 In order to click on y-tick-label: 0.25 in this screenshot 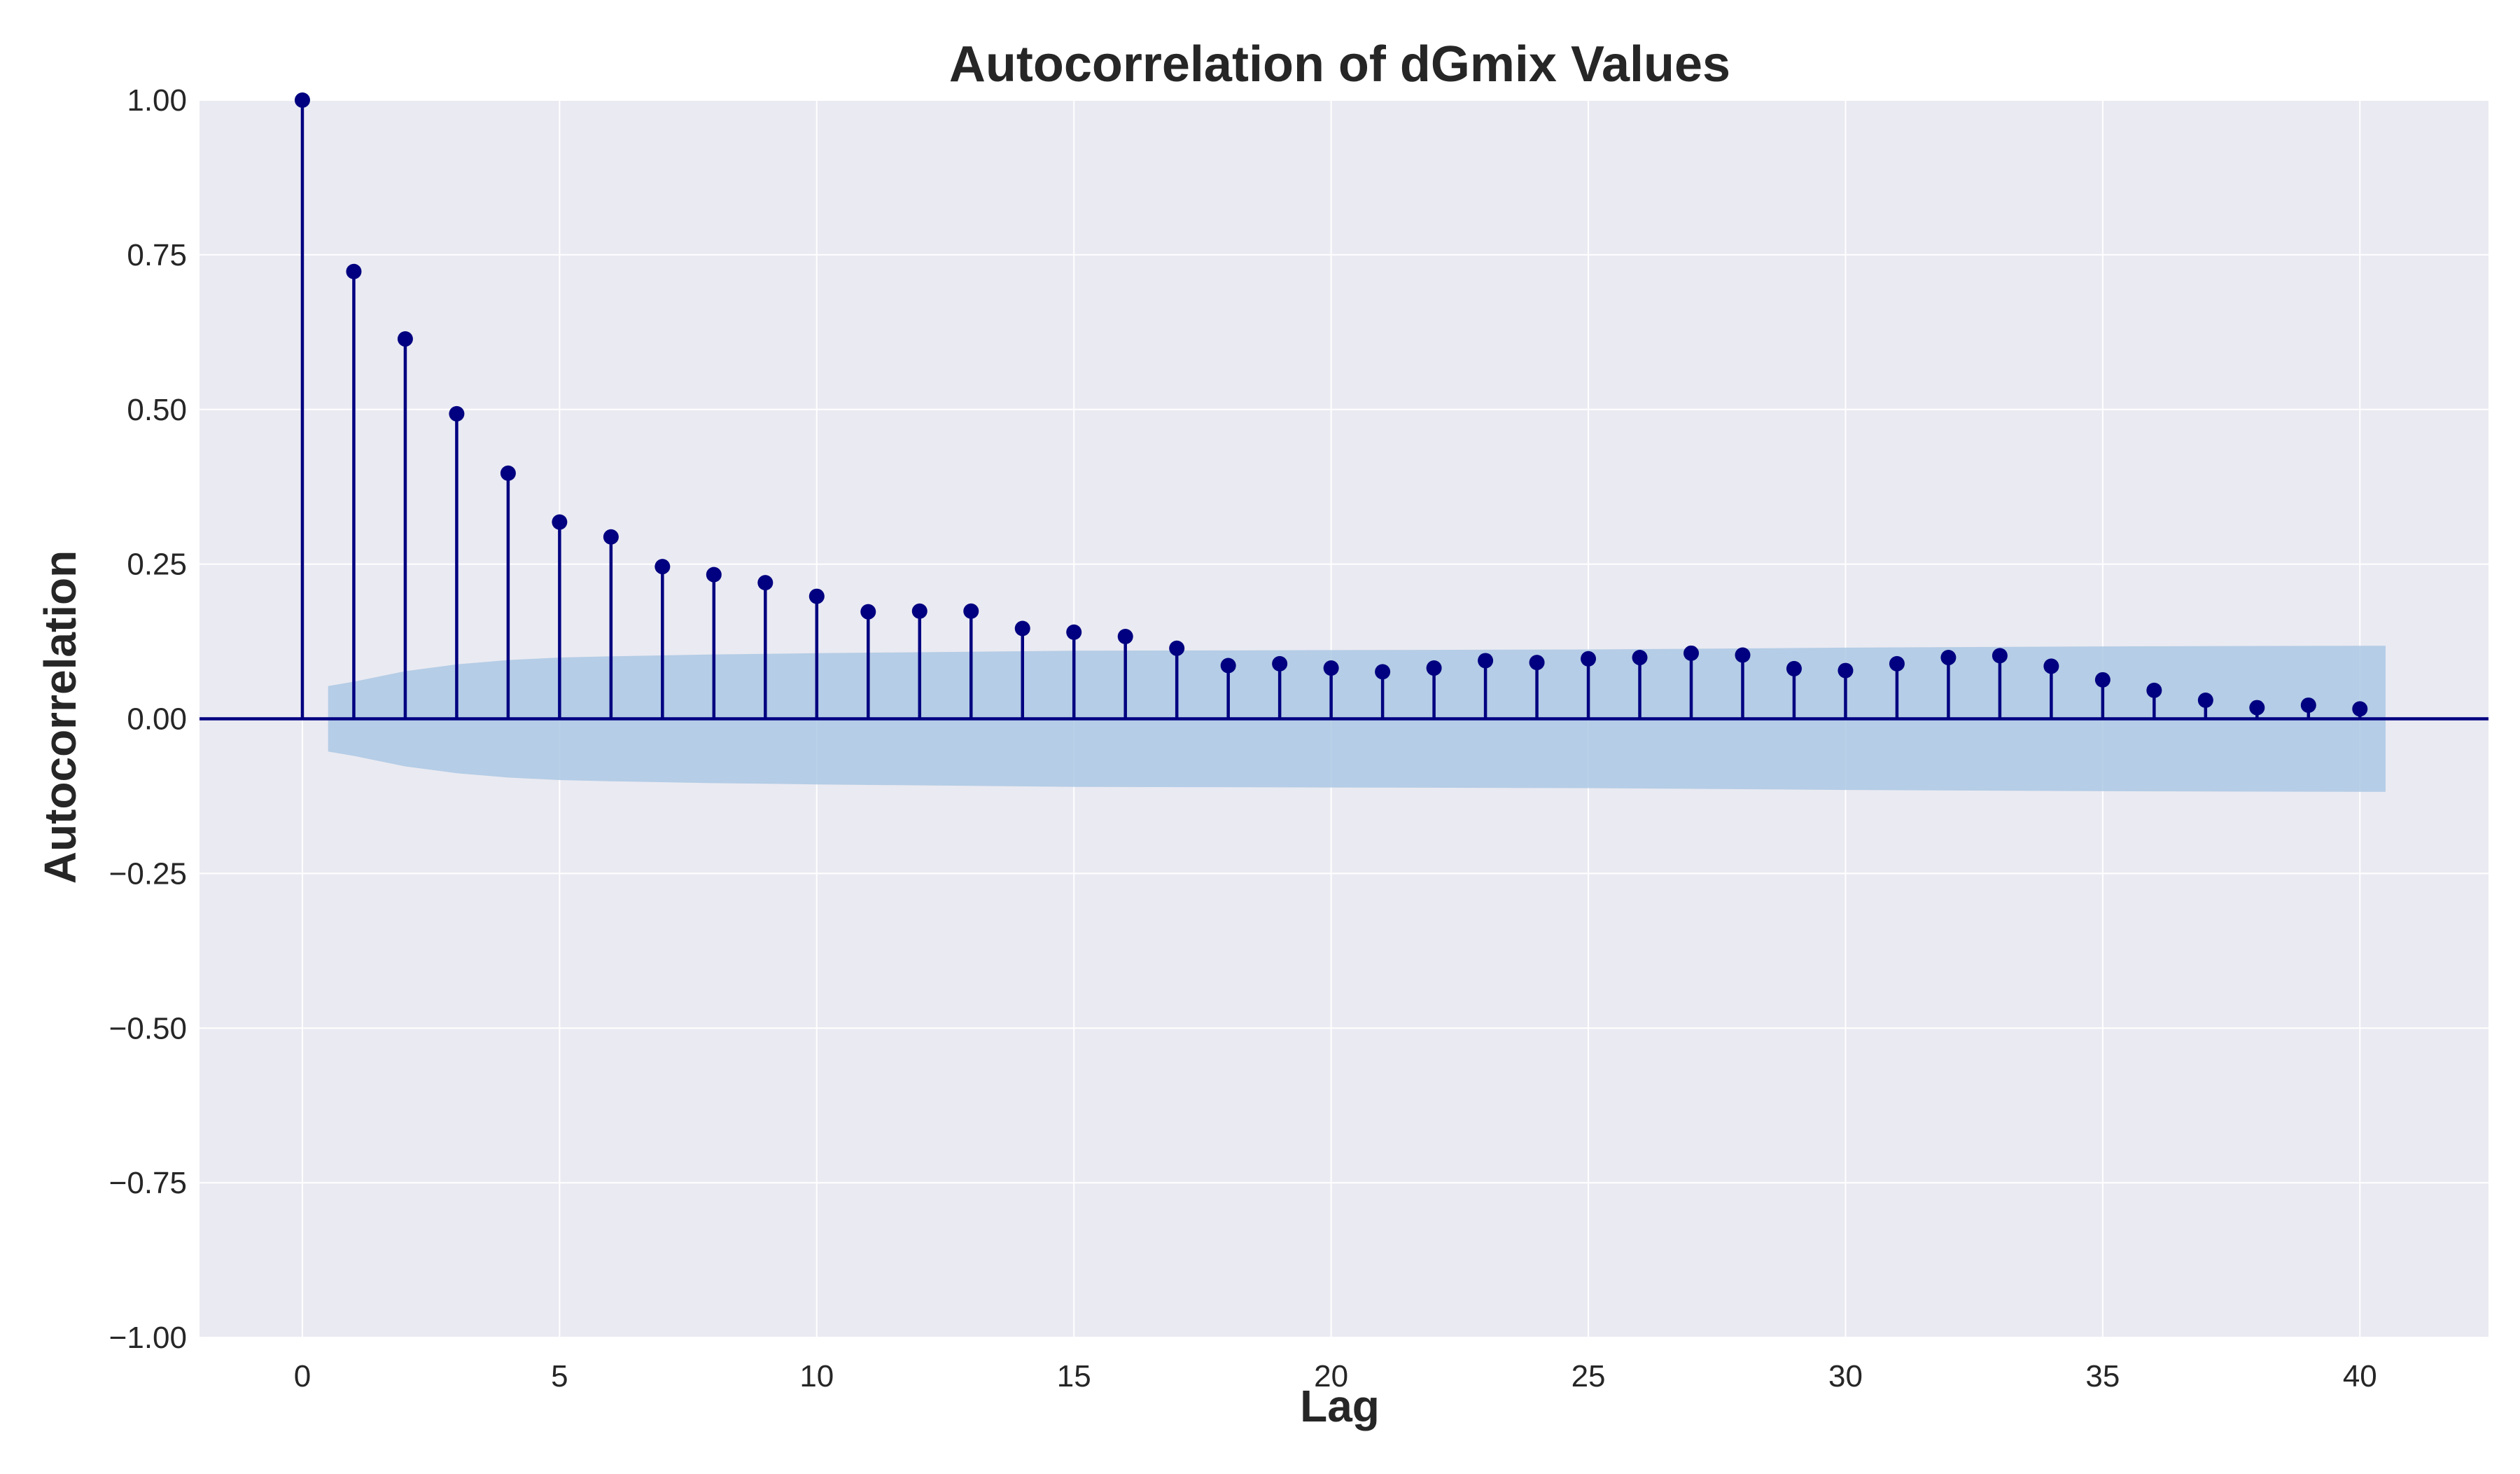, I will do `click(157, 565)`.